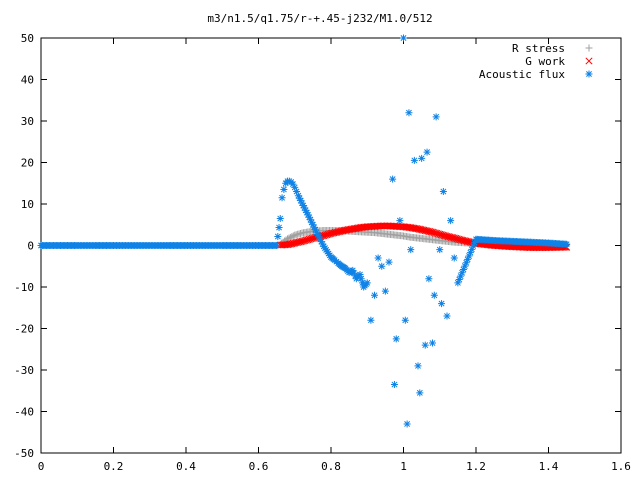  I want to click on legend-label: G work, so click(545, 61).